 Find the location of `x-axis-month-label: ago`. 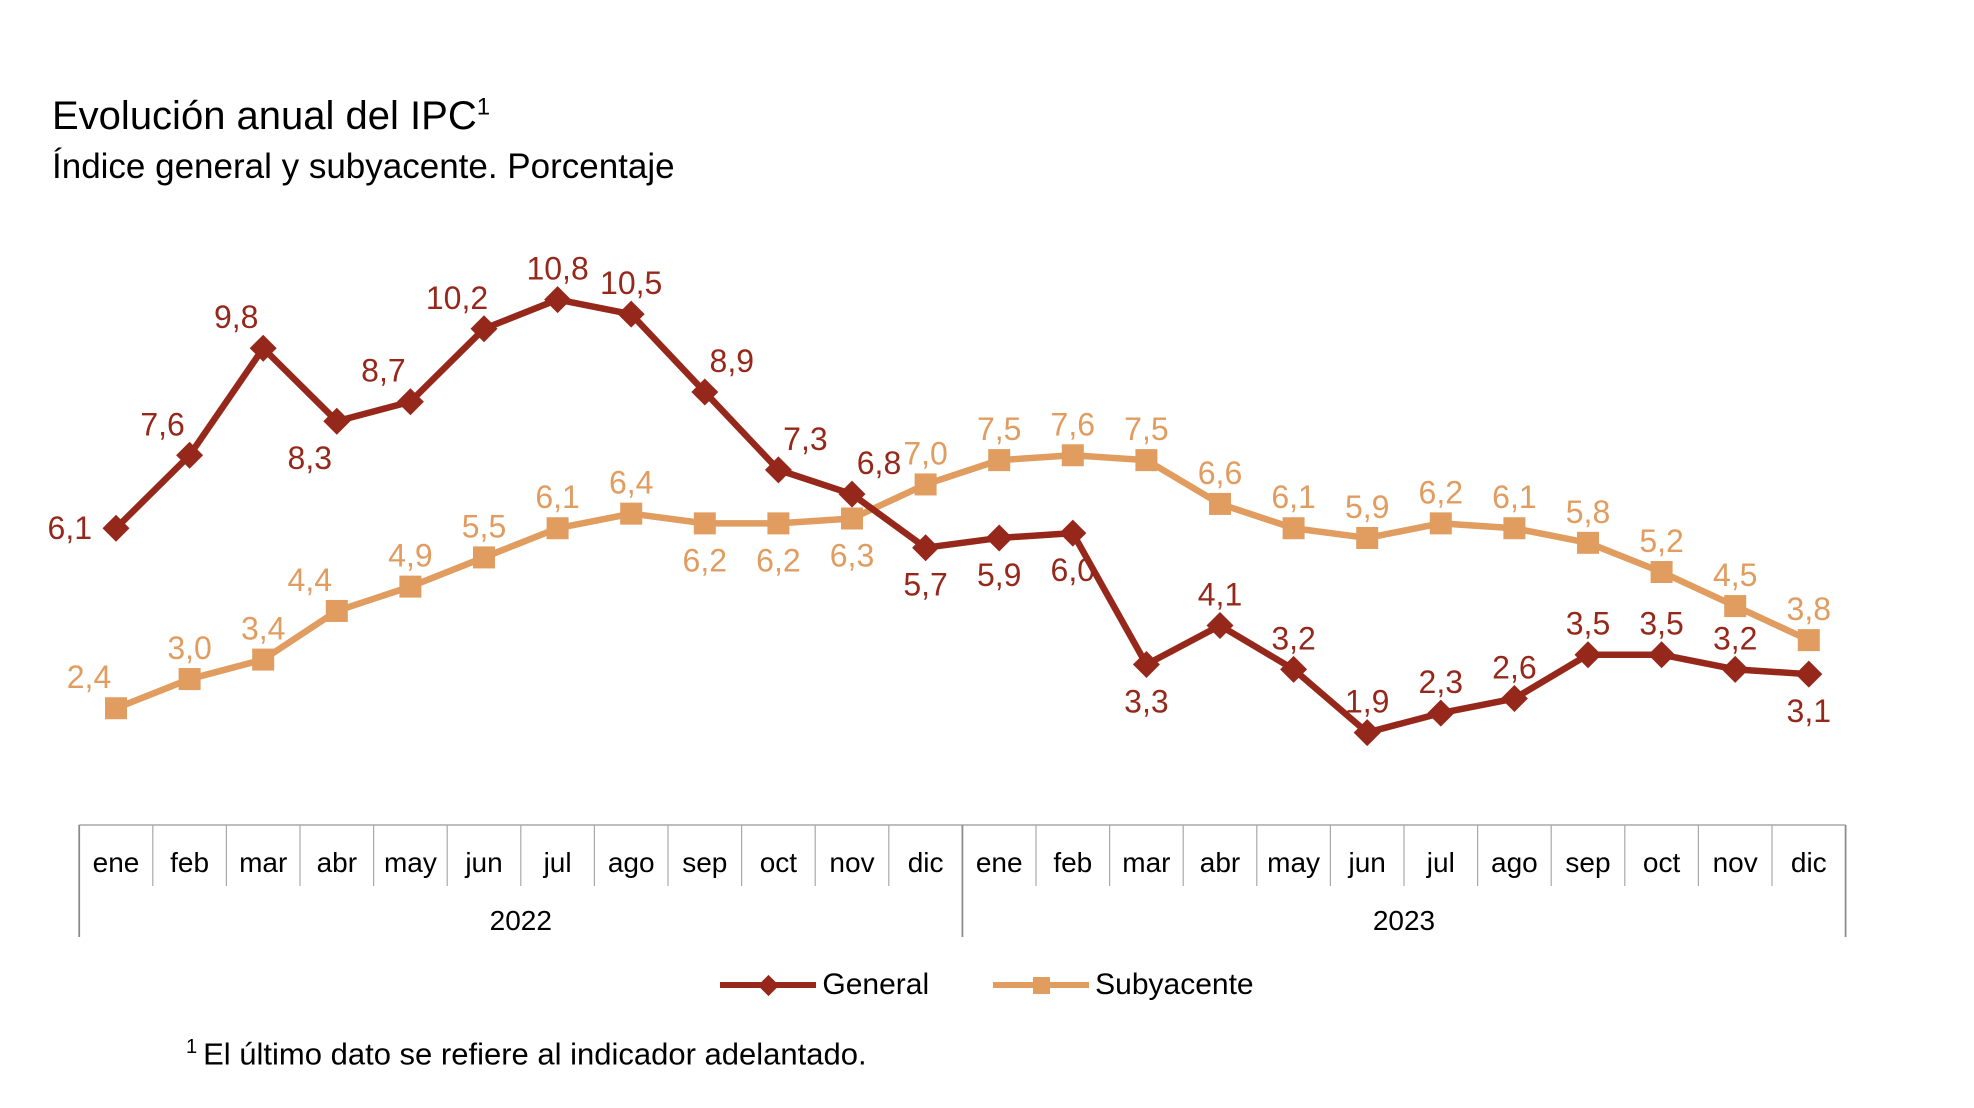

x-axis-month-label: ago is located at coordinates (631, 862).